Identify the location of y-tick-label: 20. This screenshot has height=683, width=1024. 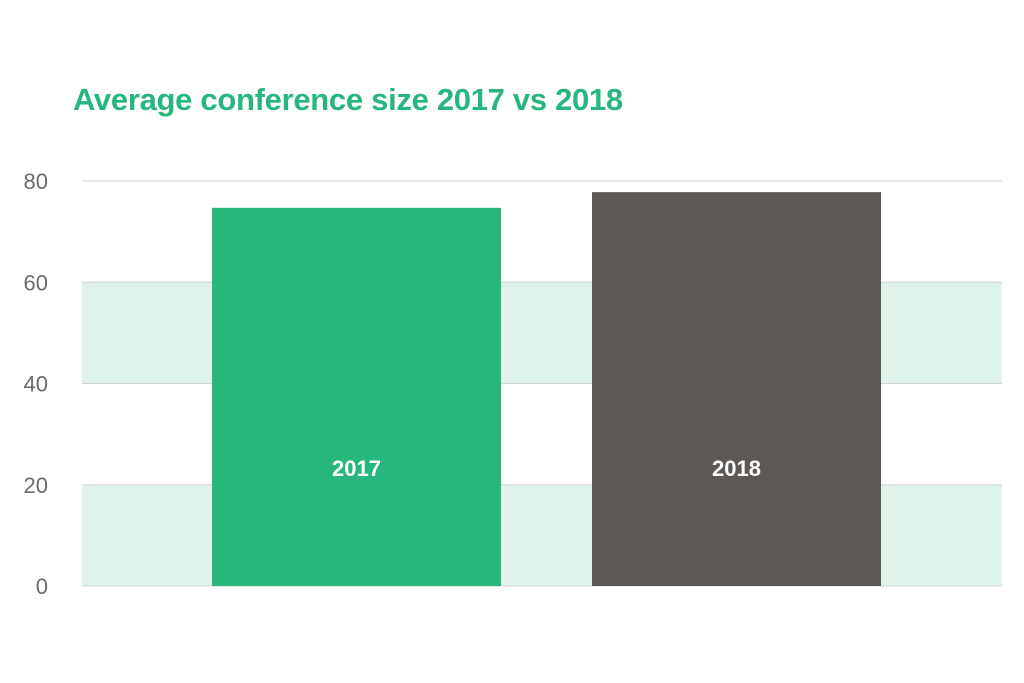
(36, 485).